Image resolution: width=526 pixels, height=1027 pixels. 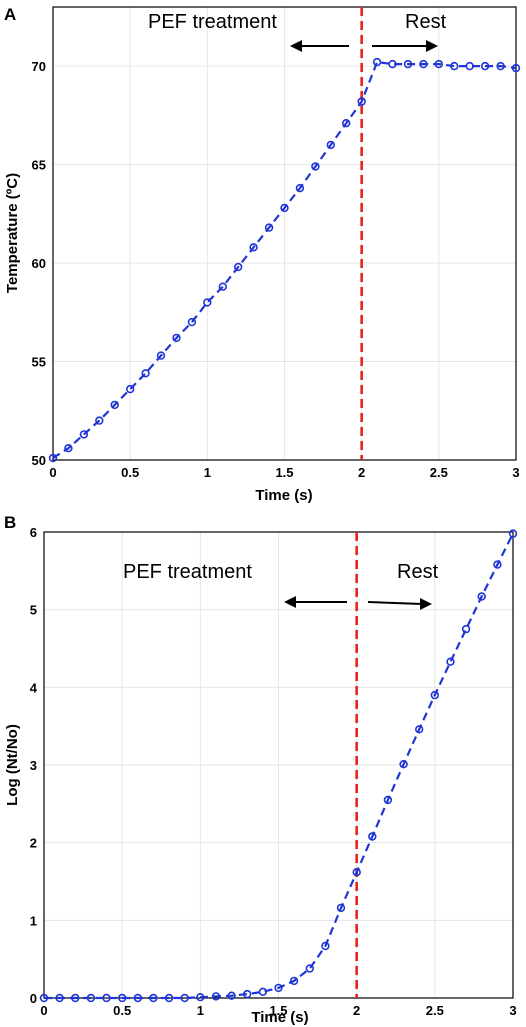 I want to click on panel-b-pef-treatment-label: PEF treatment, so click(x=187, y=572).